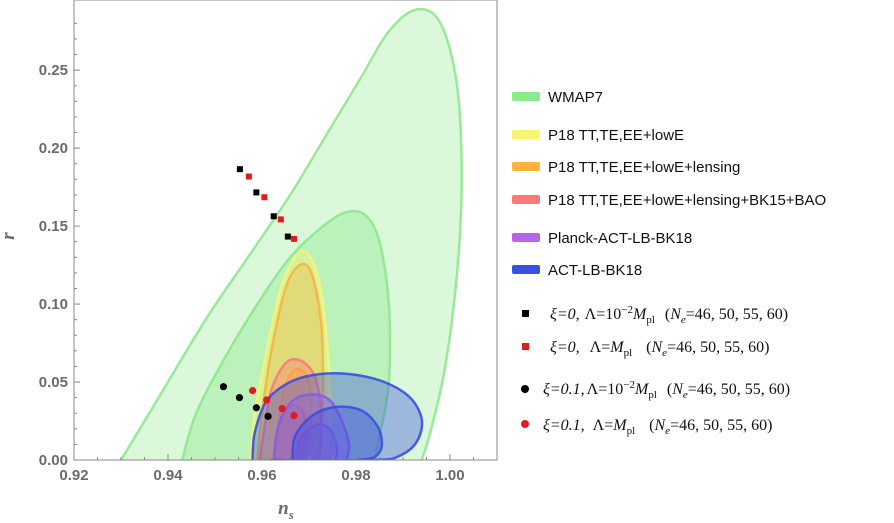 Image resolution: width=894 pixels, height=523 pixels. I want to click on legend-label-act: ACT-LB-BK18, so click(595, 270).